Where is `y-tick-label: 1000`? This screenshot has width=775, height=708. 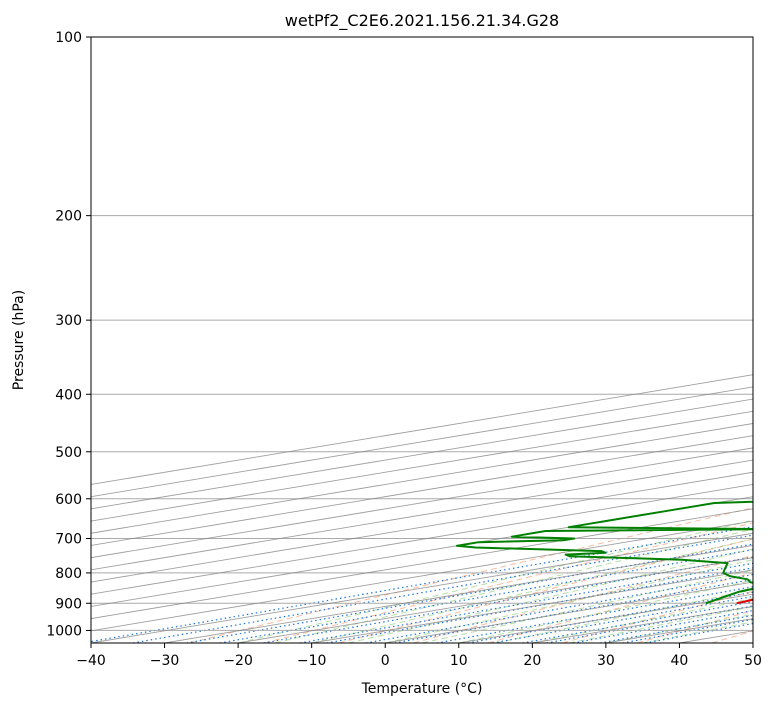
y-tick-label: 1000 is located at coordinates (64, 631).